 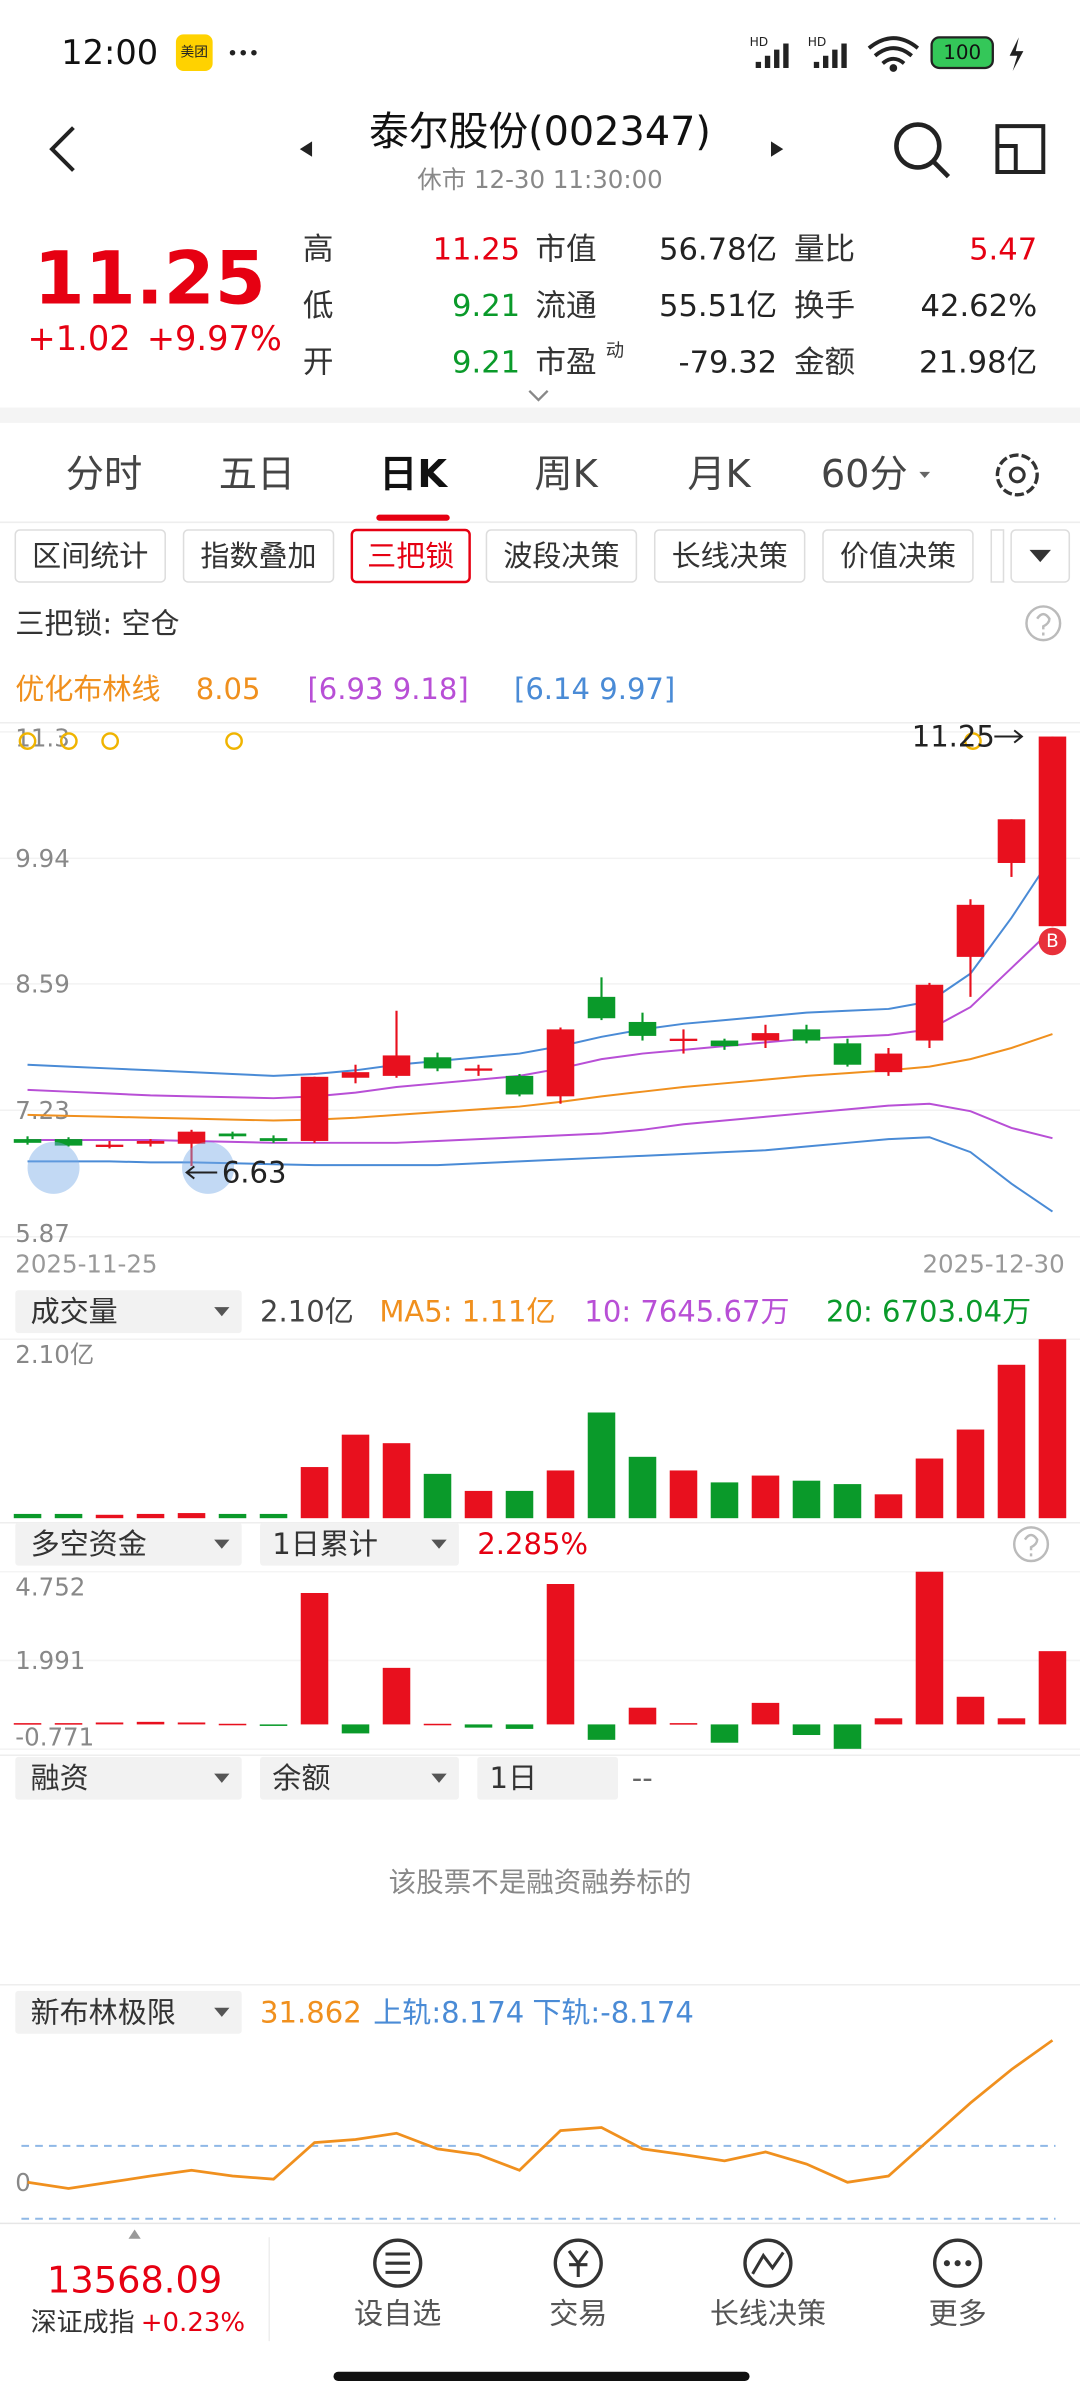 What do you see at coordinates (540, 1077) in the screenshot?
I see `band-line` at bounding box center [540, 1077].